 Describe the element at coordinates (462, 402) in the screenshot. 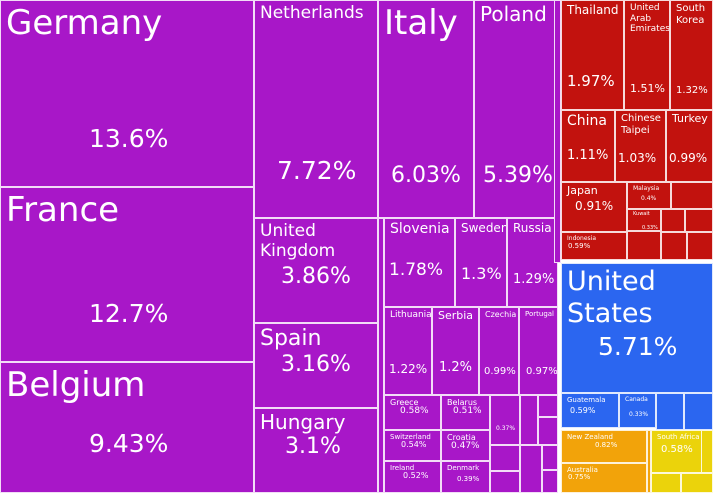

I see `tile-label: Belarus` at that location.